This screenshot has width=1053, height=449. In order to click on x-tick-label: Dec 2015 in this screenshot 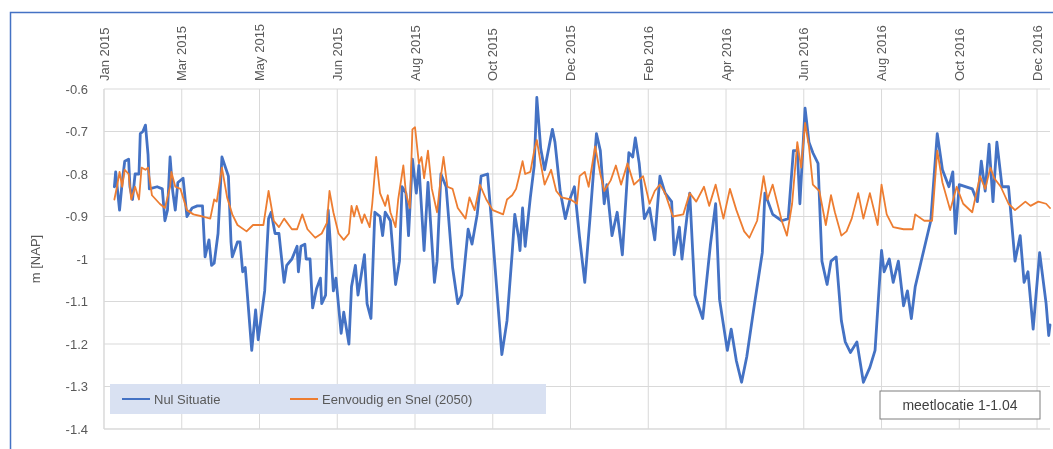, I will do `click(571, 53)`.